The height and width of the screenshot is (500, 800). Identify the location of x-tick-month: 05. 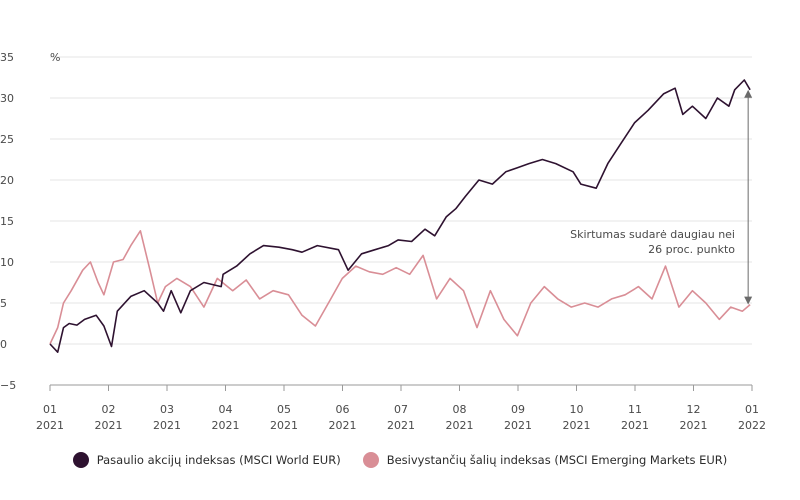
(284, 409).